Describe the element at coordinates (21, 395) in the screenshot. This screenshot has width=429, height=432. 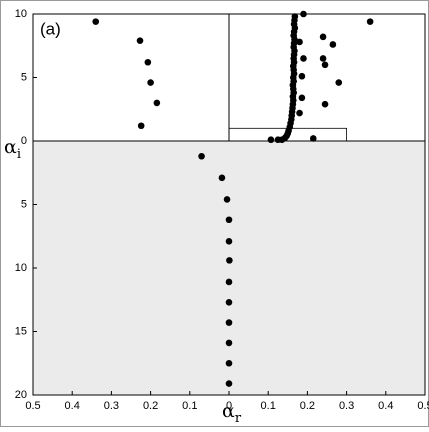
I see `y-tick-label: 20` at that location.